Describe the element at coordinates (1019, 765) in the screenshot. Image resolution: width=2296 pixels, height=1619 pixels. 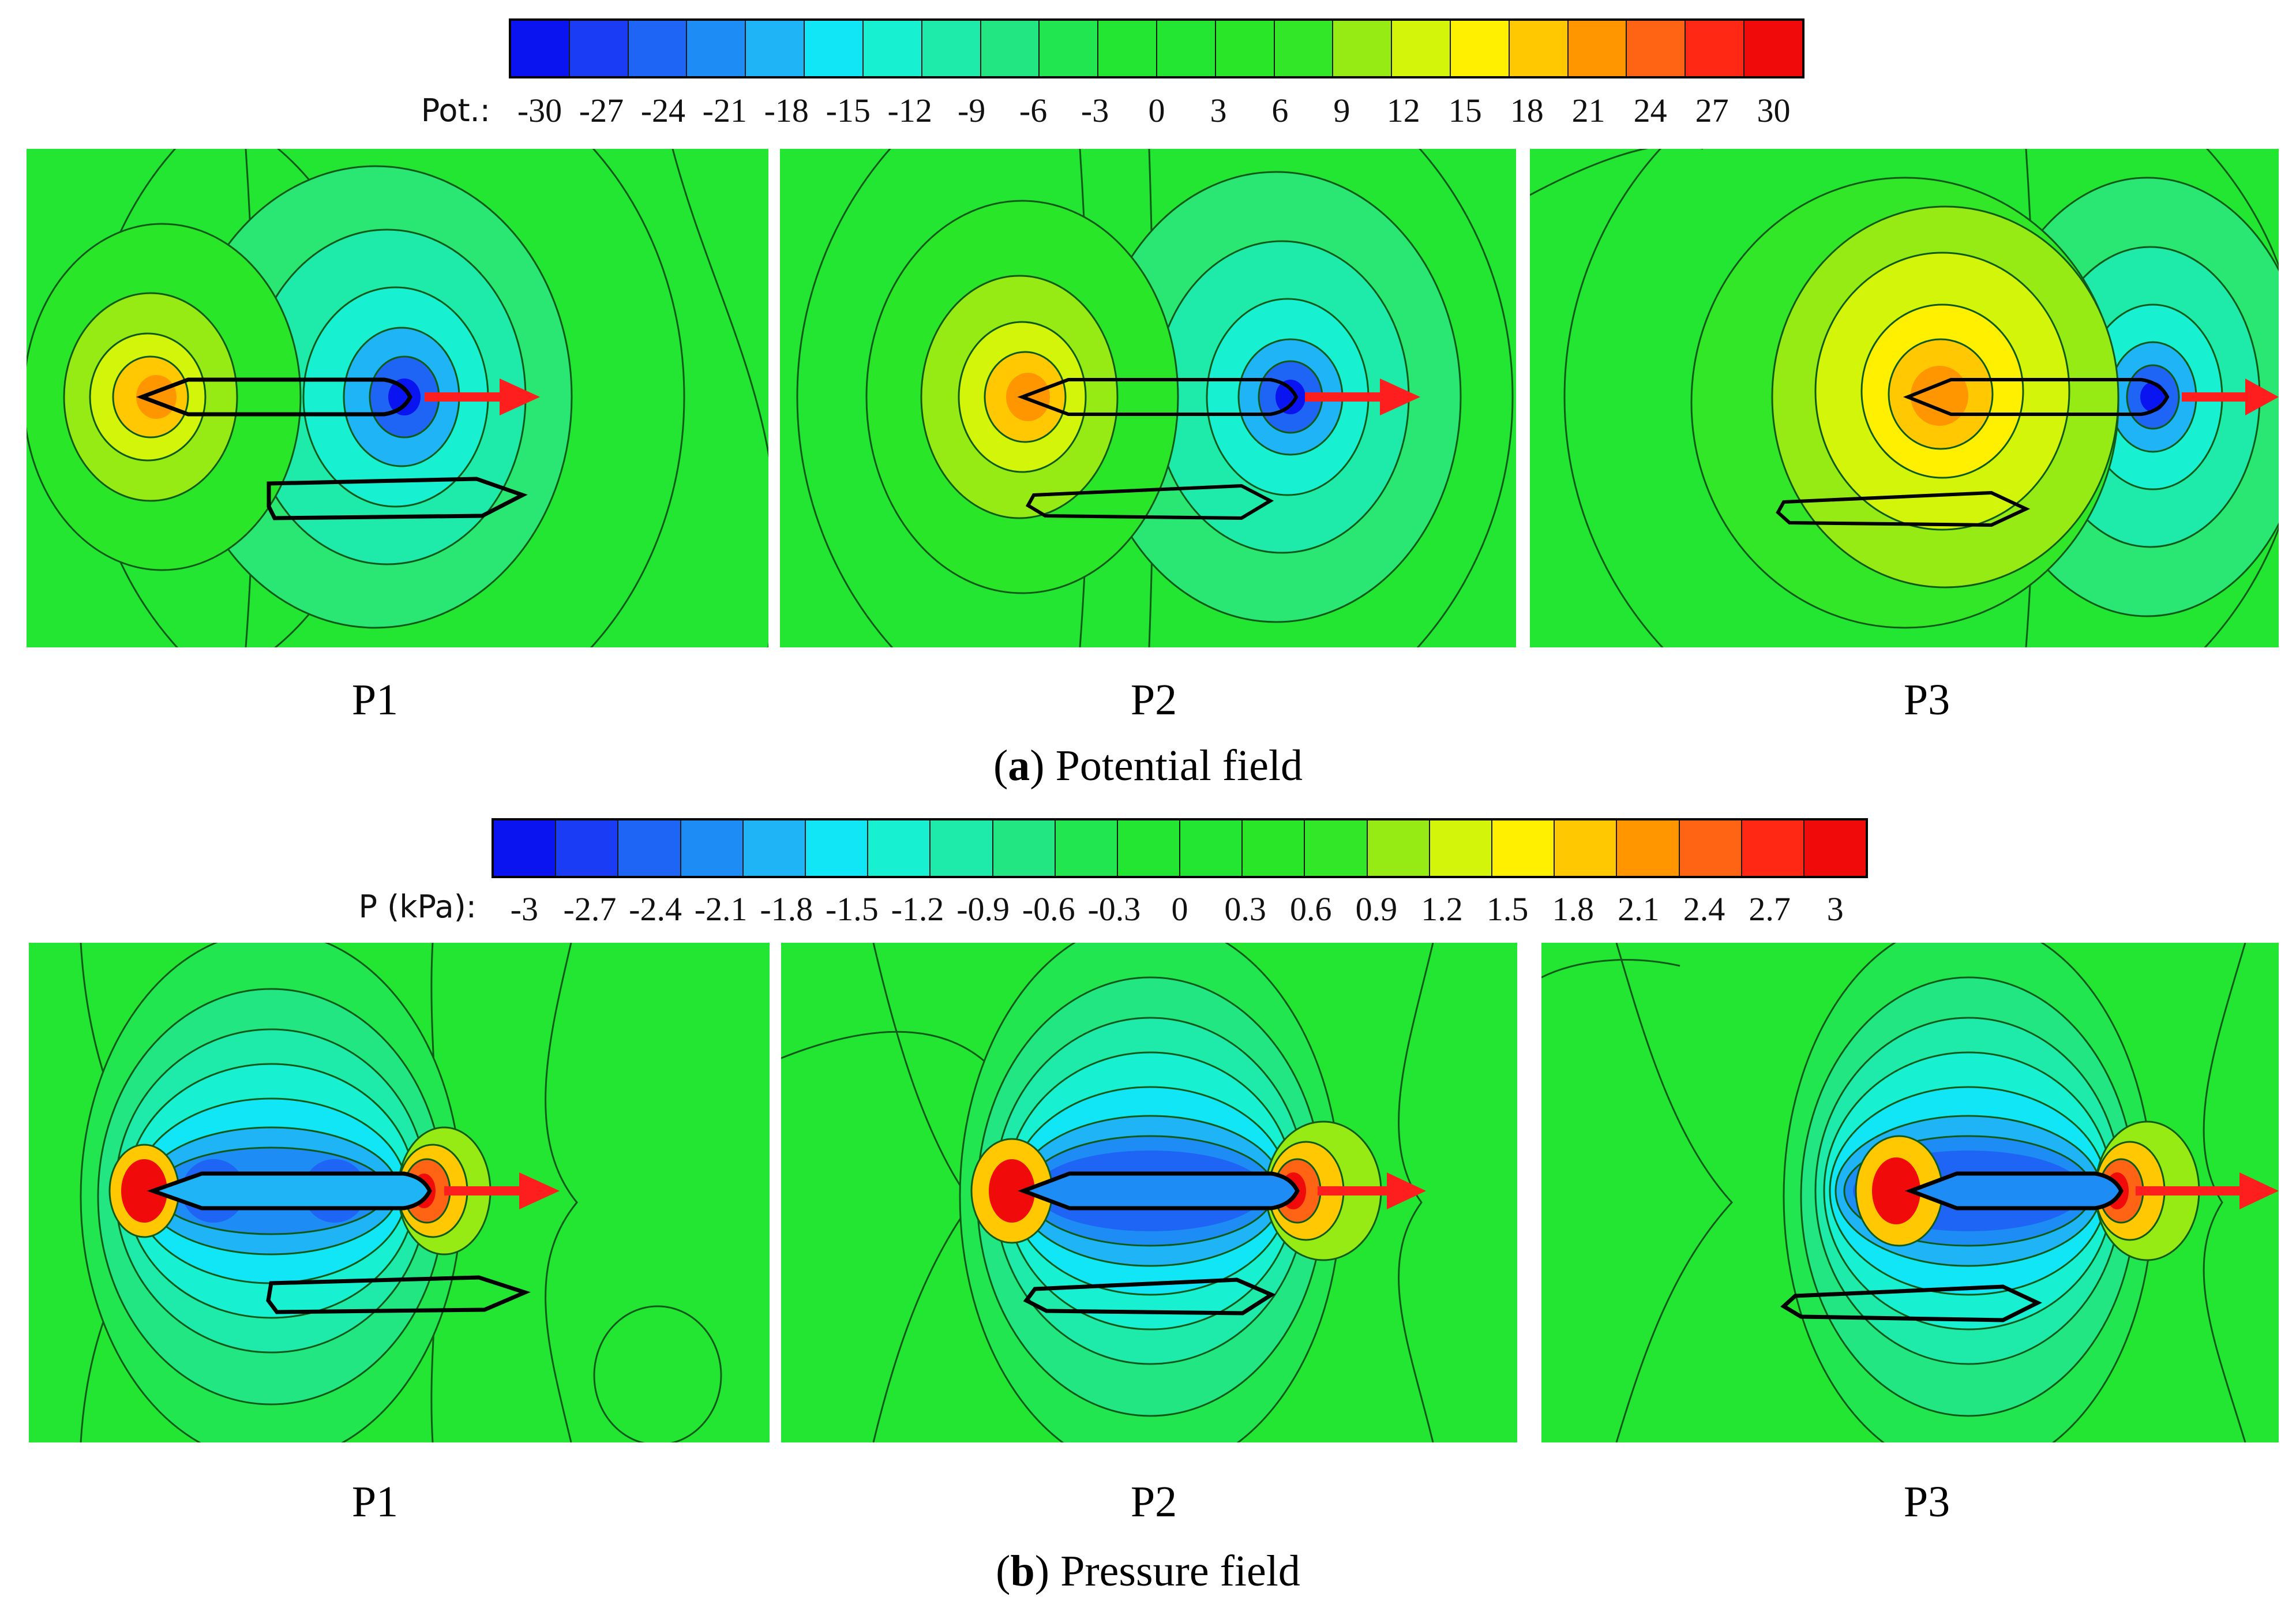
I see `caption-letter-a: a` at that location.